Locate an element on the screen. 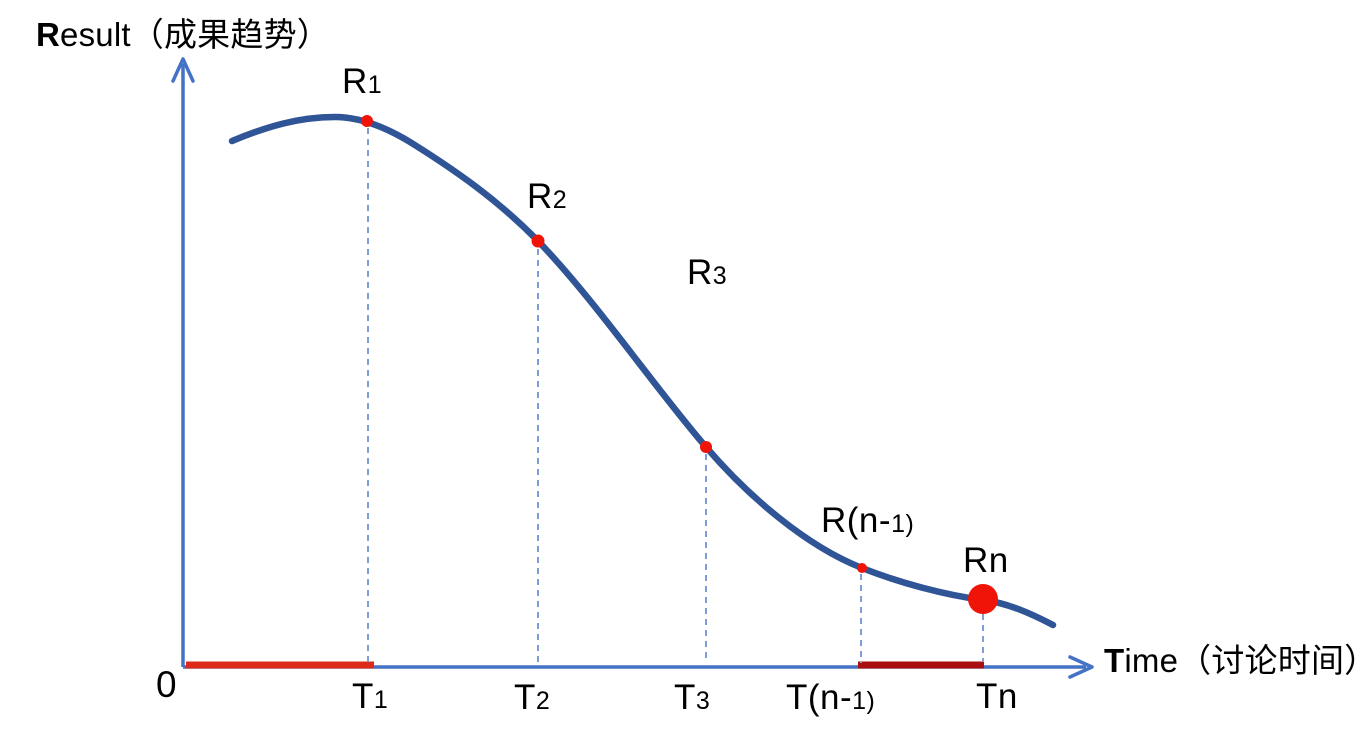 The image size is (1361, 735). point-rn is located at coordinates (983, 599).